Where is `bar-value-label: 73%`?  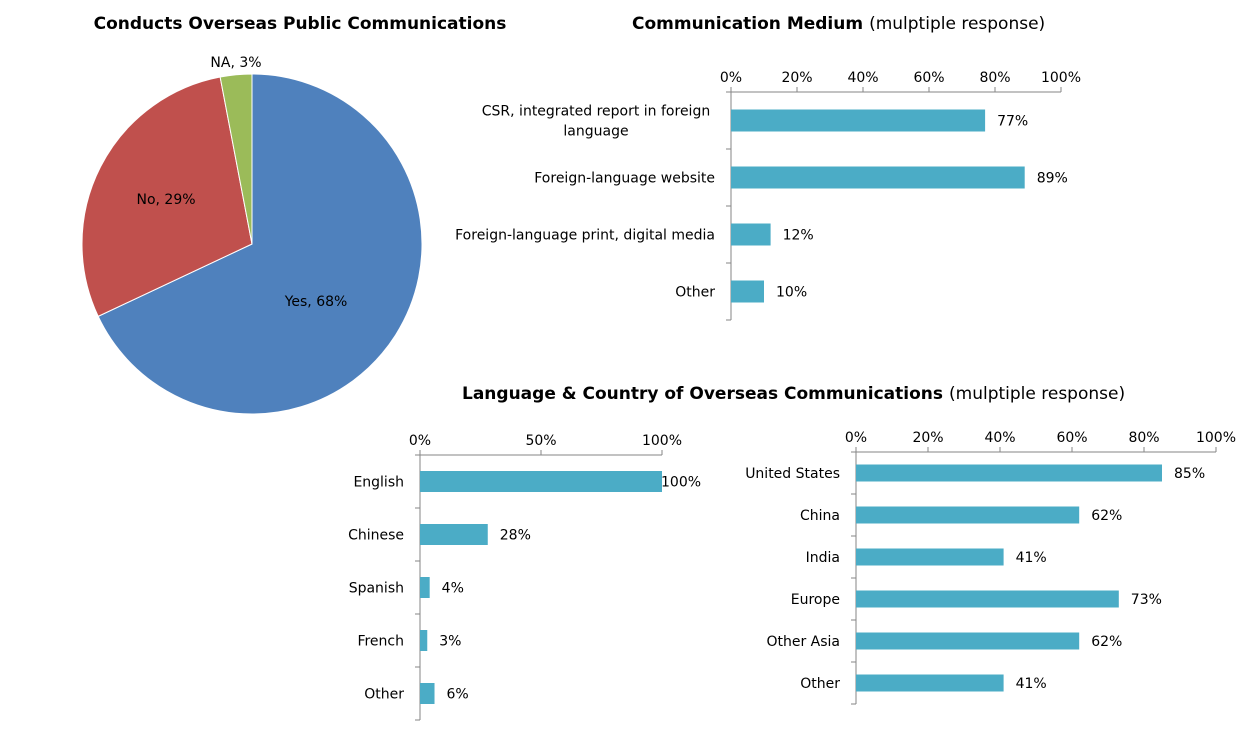 bar-value-label: 73% is located at coordinates (1146, 600).